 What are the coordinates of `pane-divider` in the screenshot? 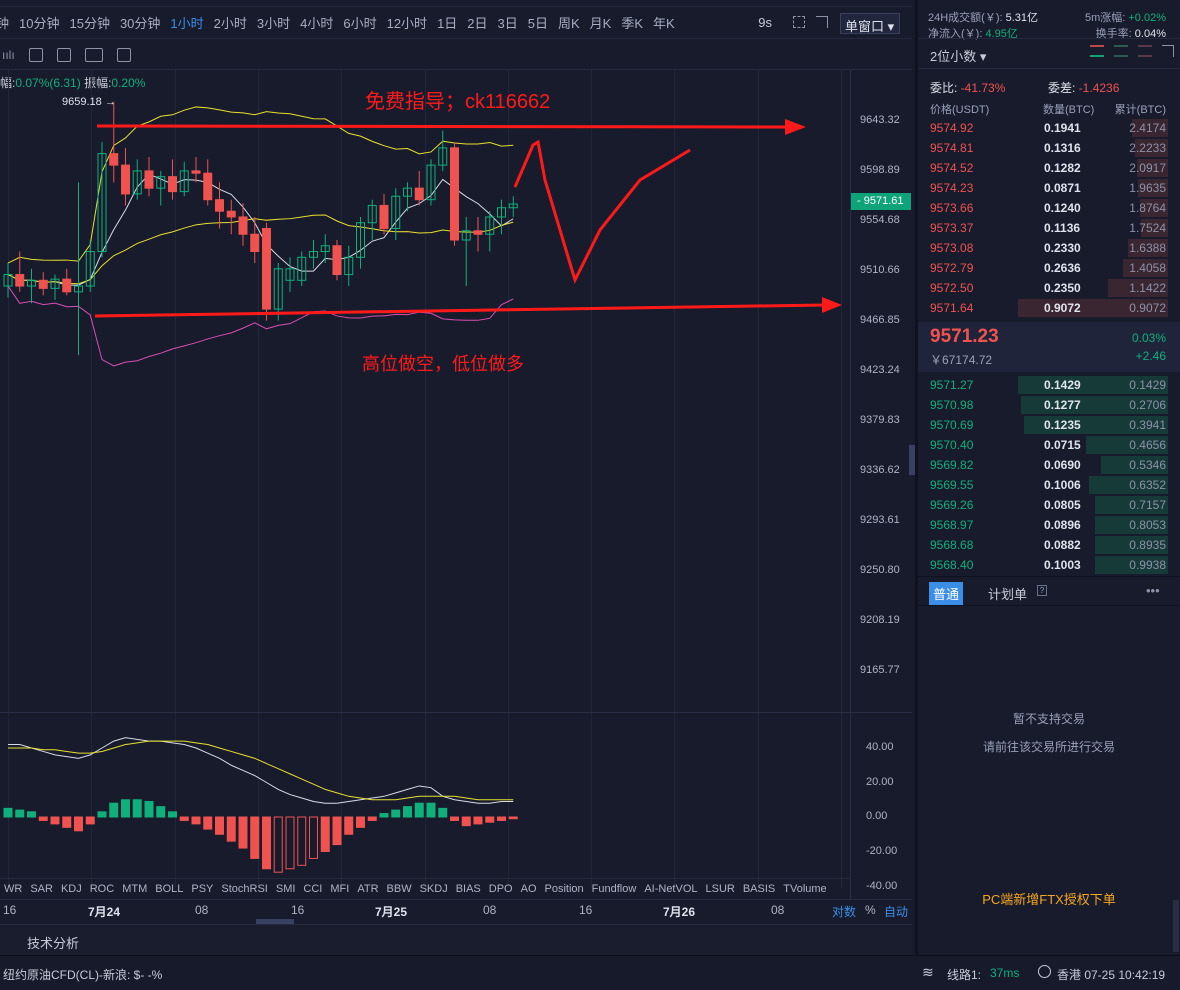 It's located at (456, 712).